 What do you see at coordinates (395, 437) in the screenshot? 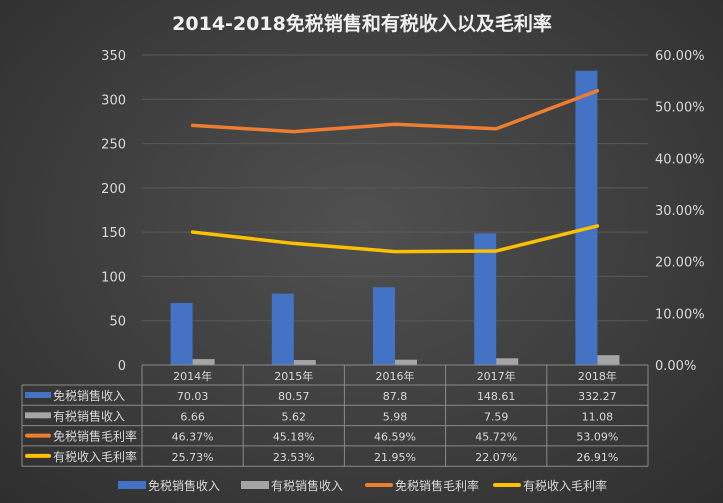
I see `table-cell: 46.59%` at bounding box center [395, 437].